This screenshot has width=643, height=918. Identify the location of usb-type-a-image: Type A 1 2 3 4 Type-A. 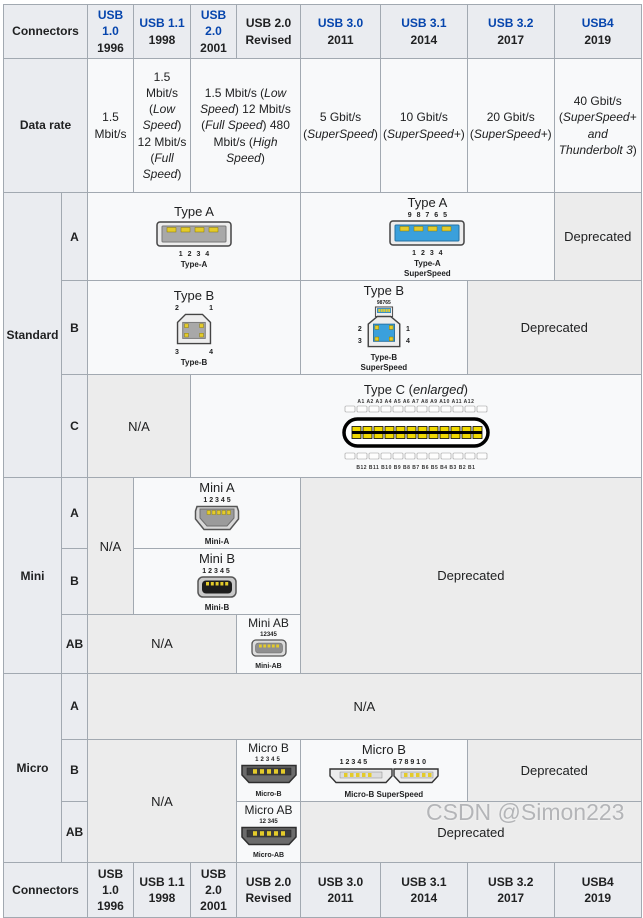
(194, 236).